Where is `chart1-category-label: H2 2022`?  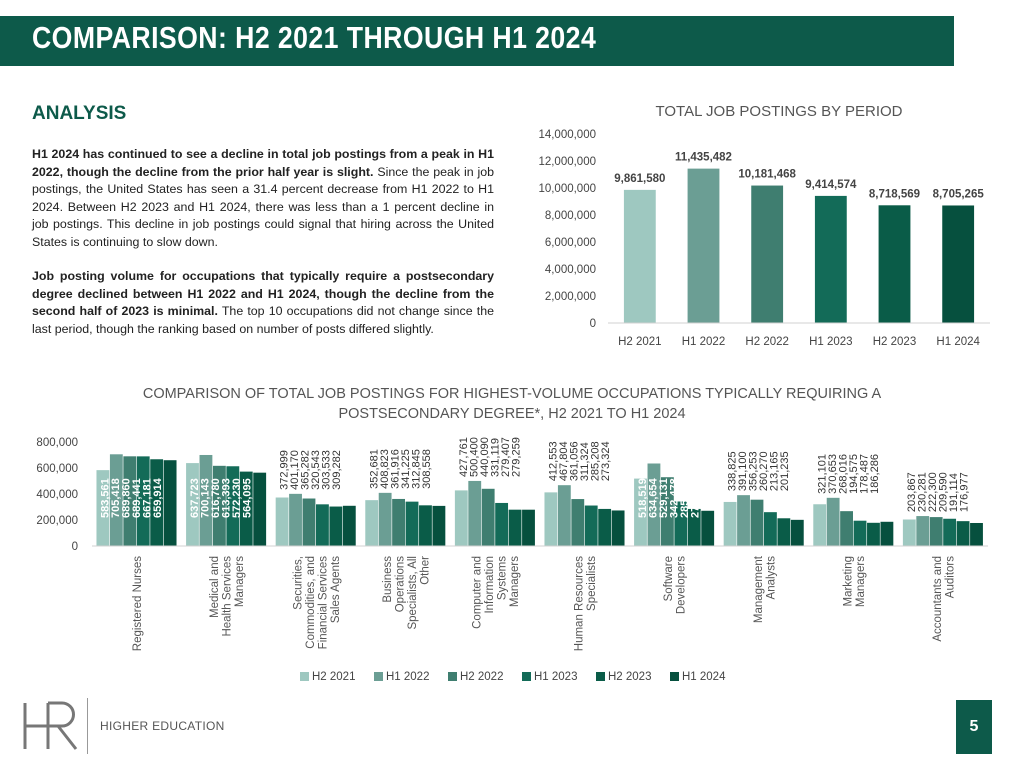 chart1-category-label: H2 2022 is located at coordinates (766, 342).